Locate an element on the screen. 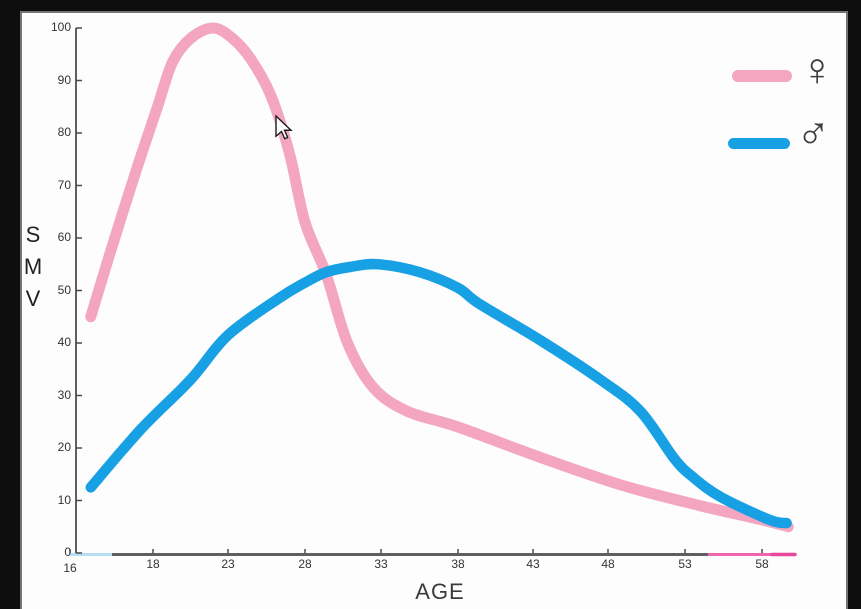 This screenshot has width=861, height=609. y-tick-label: 30 is located at coordinates (64, 394).